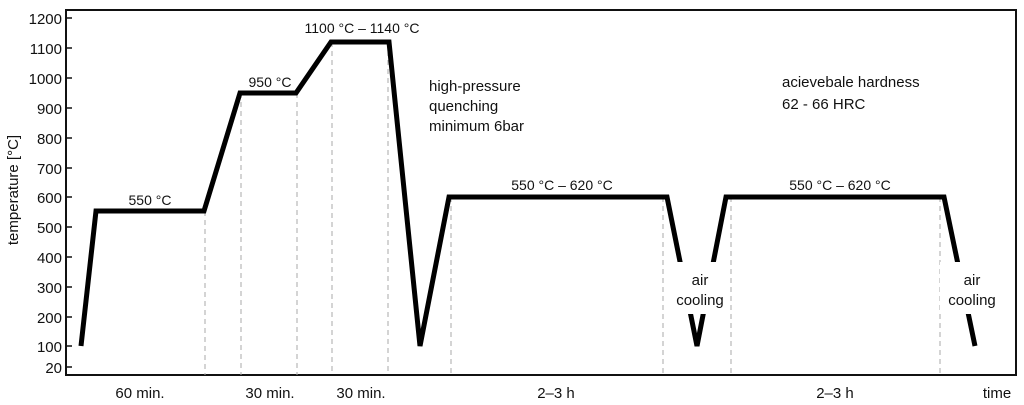  Describe the element at coordinates (700, 300) in the screenshot. I see `air-cooling-1b: cooling` at that location.